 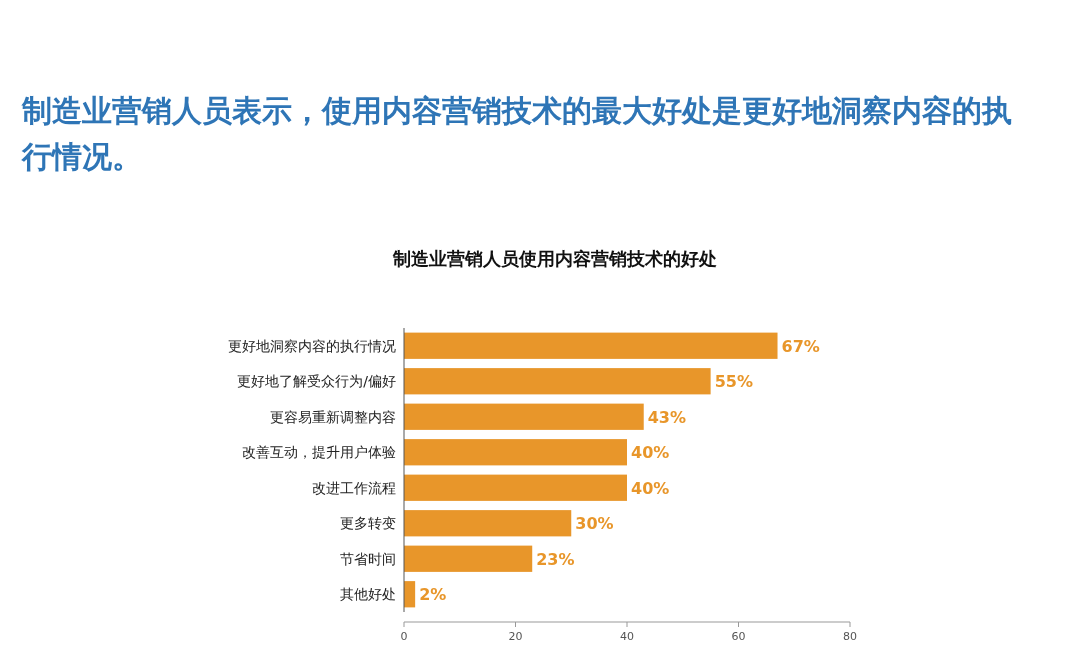 What do you see at coordinates (368, 523) in the screenshot?
I see `y-tick-label: 更多转变` at bounding box center [368, 523].